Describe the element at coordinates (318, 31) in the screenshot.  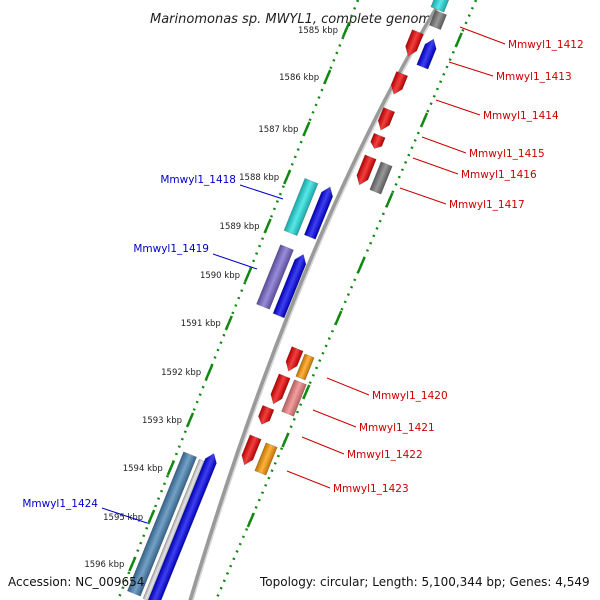
I see `kbp-tick-label: 1585 kbp` at that location.